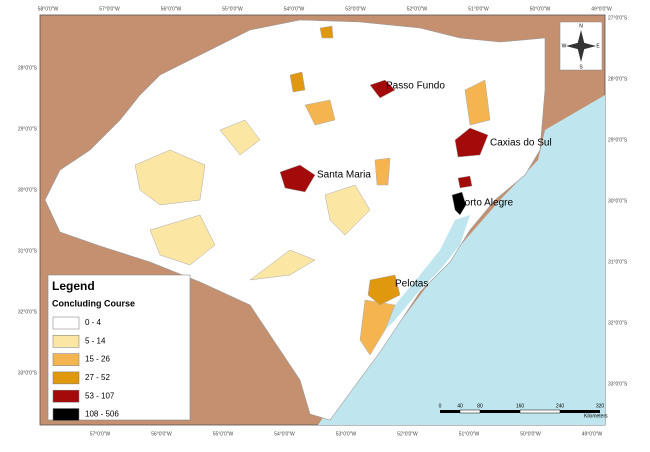 The image size is (650, 452). Describe the element at coordinates (520, 411) in the screenshot. I see `scale-bar` at that location.